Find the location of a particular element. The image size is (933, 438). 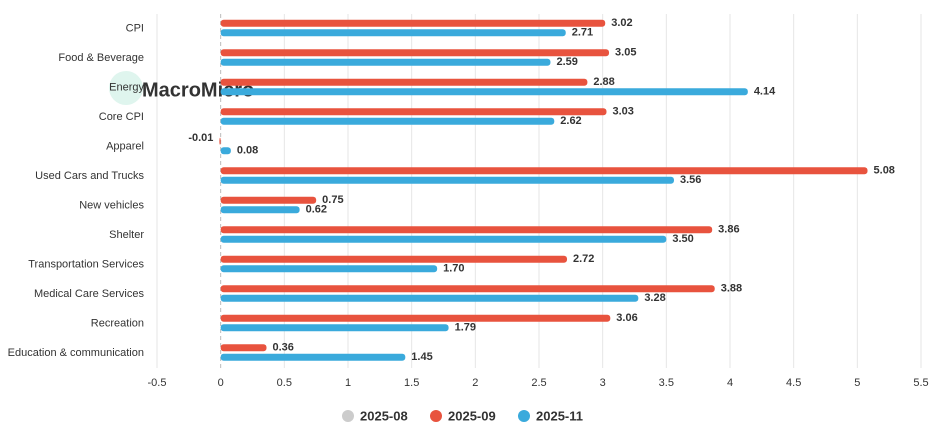

x-tick-label: 0 is located at coordinates (221, 383).